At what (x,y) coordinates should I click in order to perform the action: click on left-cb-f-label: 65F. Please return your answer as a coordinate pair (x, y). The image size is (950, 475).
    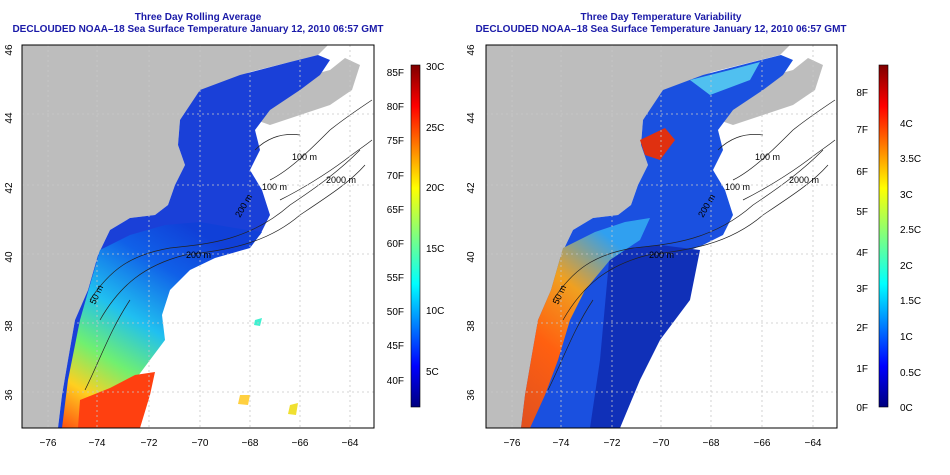
    Looking at the image, I should click on (395, 210).